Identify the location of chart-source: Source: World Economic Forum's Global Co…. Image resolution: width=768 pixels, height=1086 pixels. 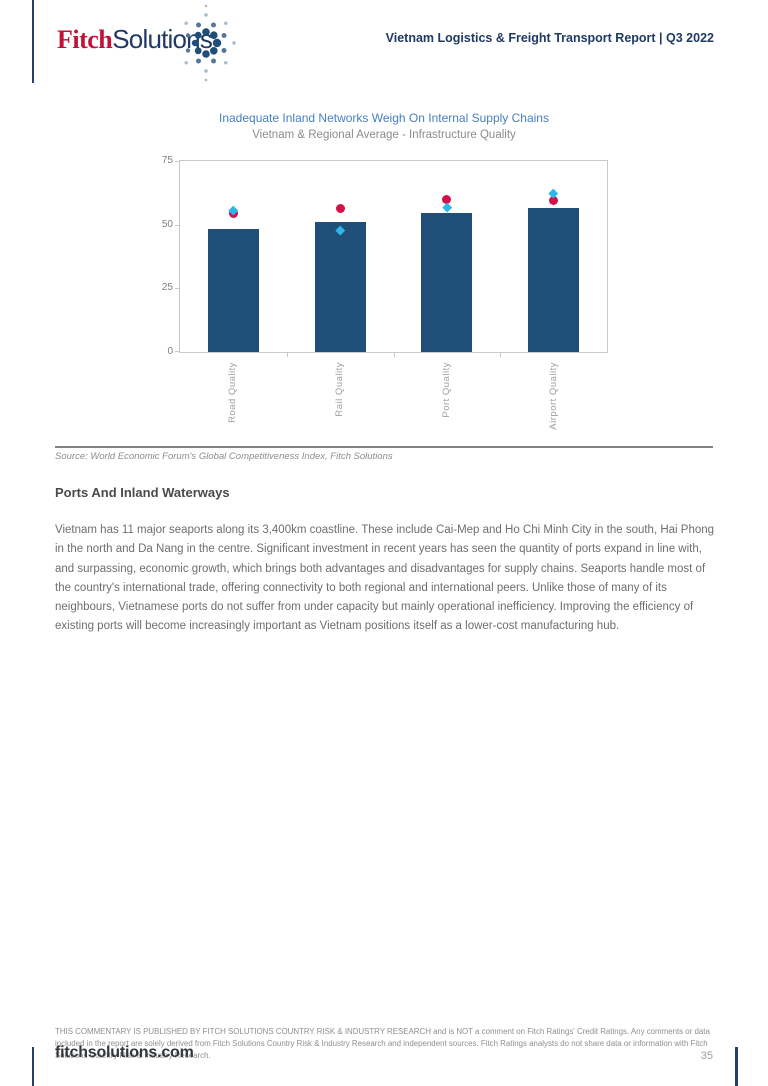
(224, 456).